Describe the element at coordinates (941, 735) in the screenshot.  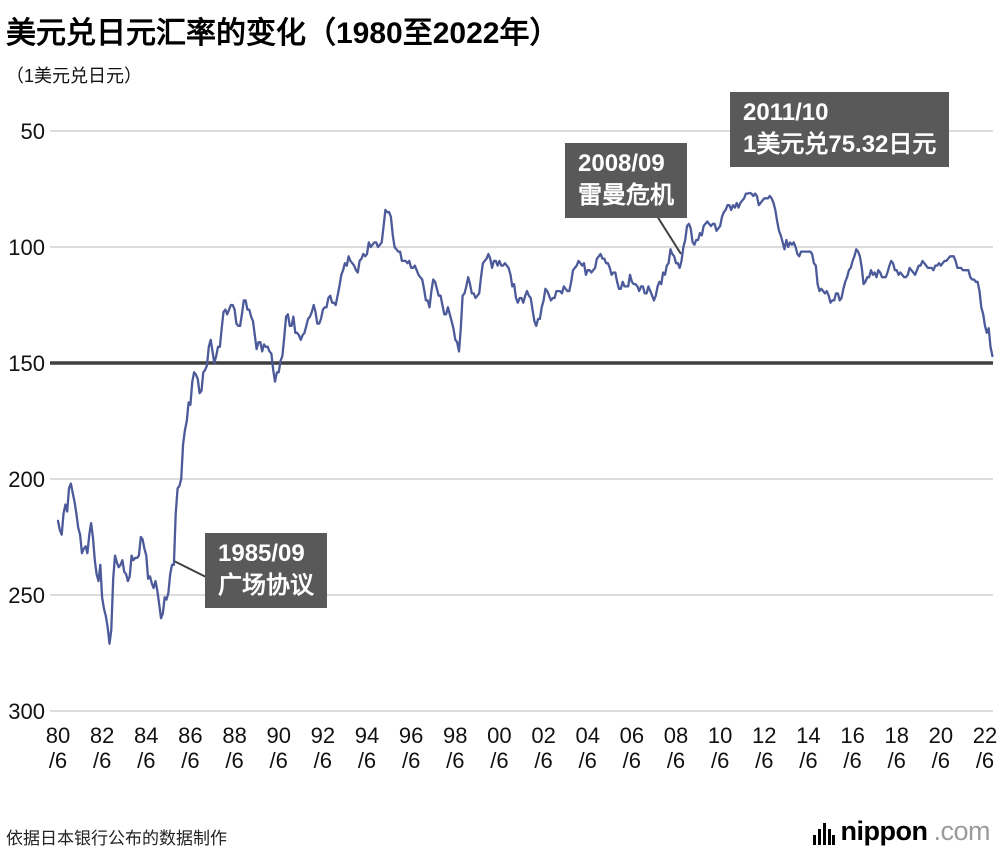
I see `x-tick-label-year: 20` at that location.